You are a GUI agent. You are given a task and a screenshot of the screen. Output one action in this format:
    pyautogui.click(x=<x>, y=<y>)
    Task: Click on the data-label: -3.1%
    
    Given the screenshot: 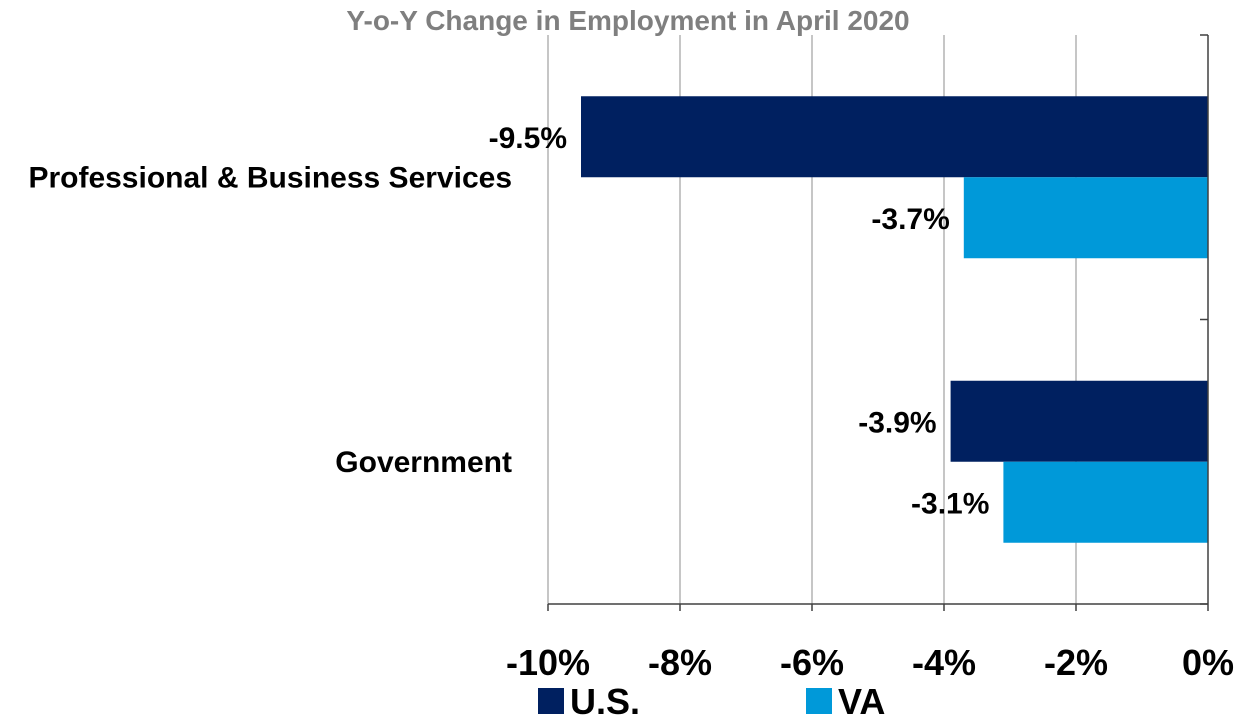 What is the action you would take?
    pyautogui.click(x=950, y=503)
    